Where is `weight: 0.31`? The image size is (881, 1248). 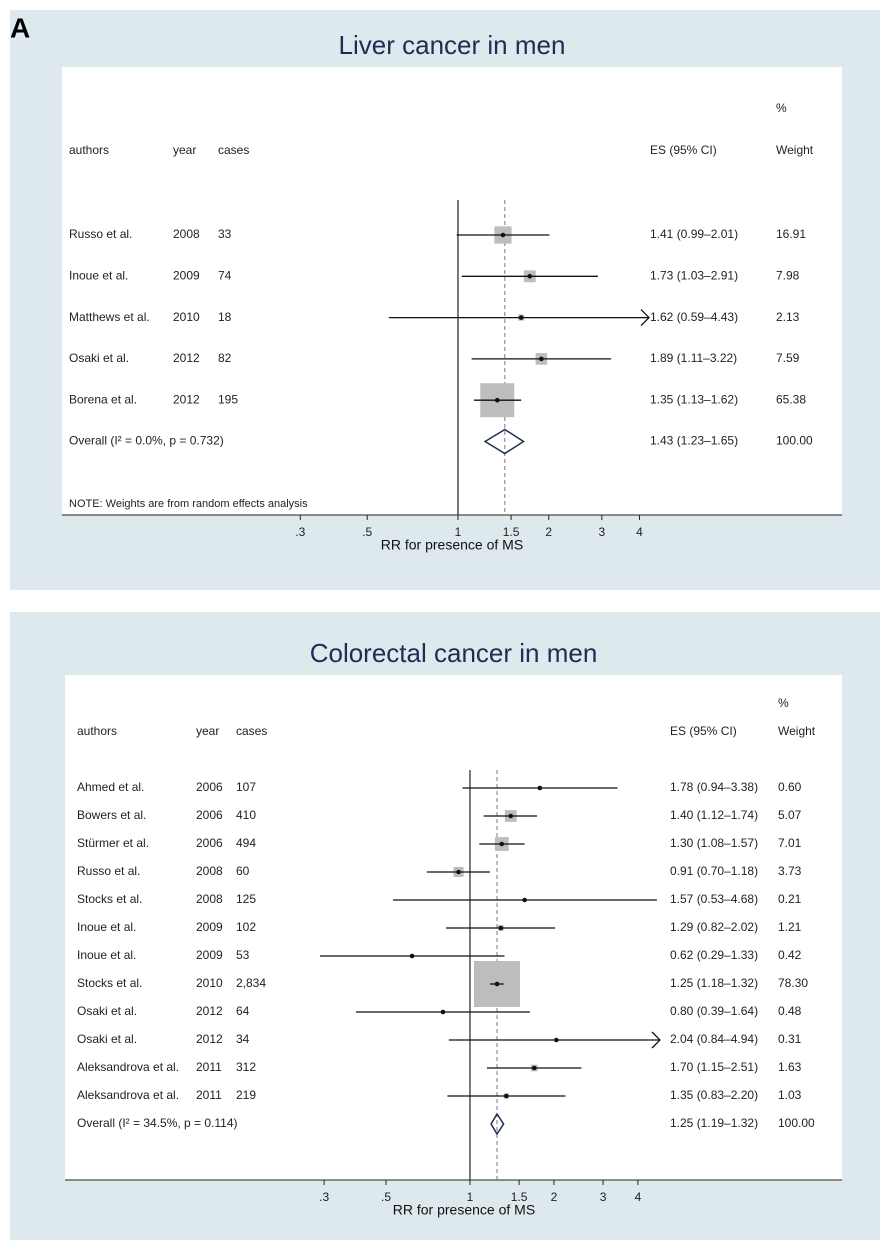 weight: 0.31 is located at coordinates (790, 1039).